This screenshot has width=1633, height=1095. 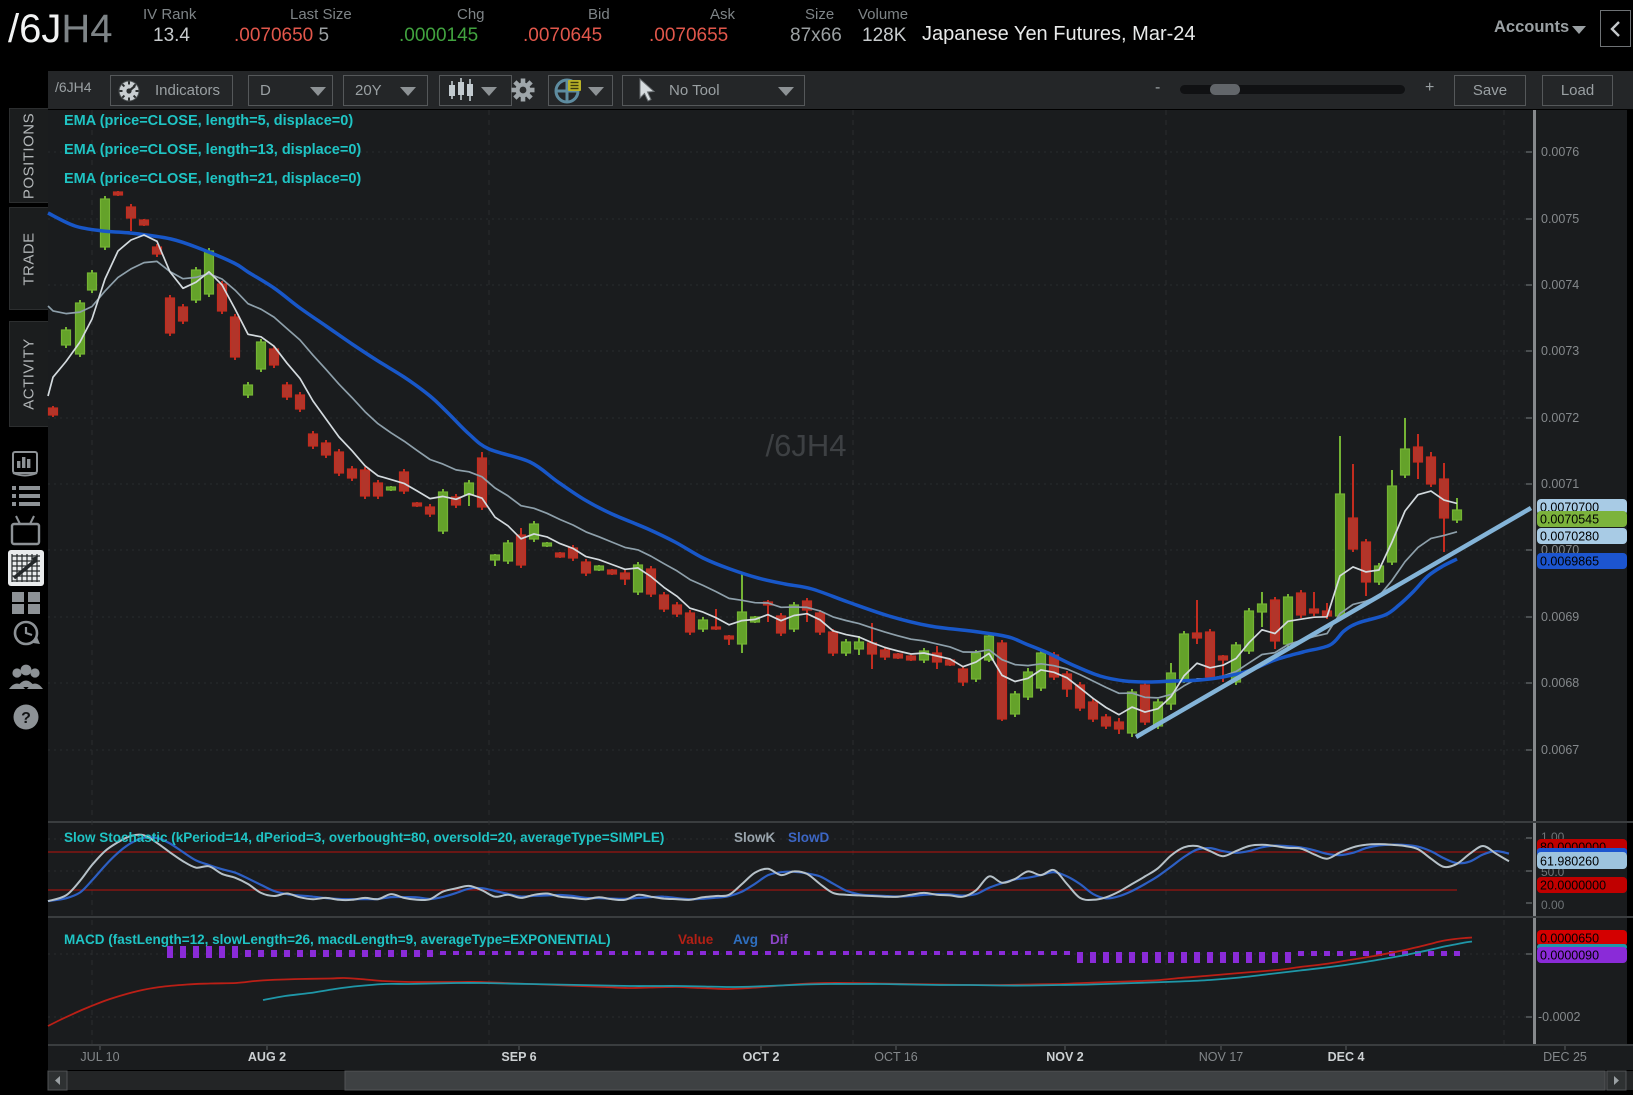 I want to click on svg-text: DEC 4, so click(x=1346, y=1057).